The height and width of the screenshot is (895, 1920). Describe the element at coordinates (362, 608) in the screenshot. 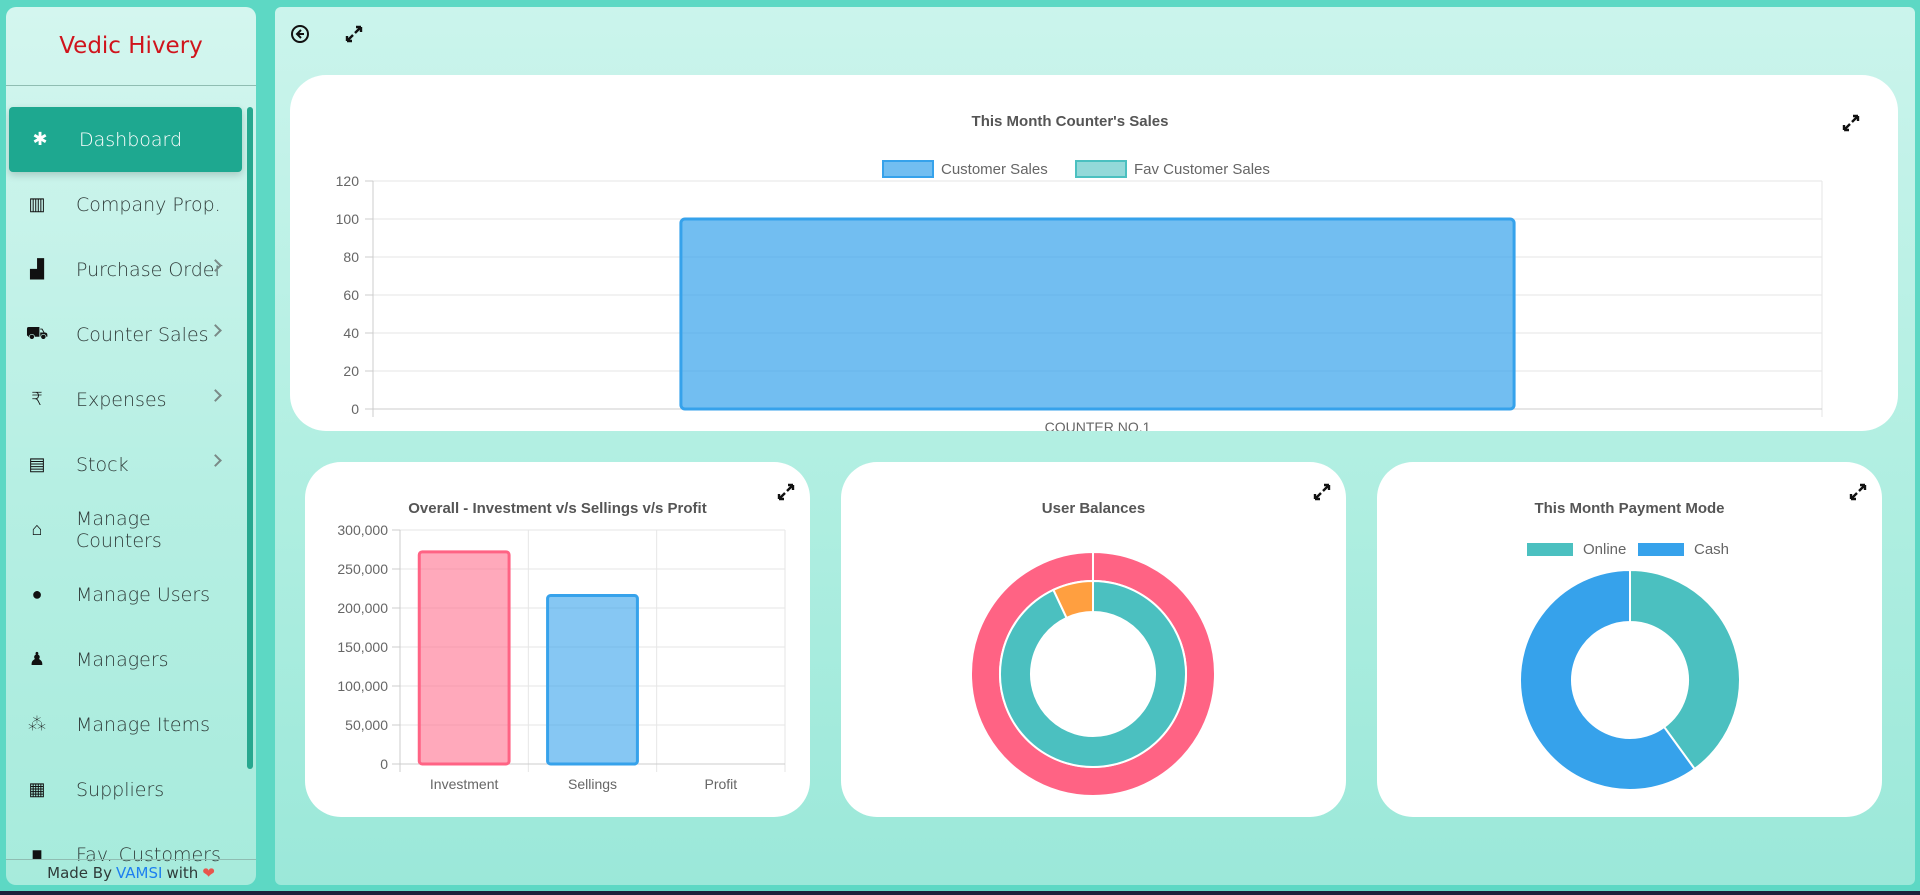

I see `y-tick-label: 200,000` at that location.